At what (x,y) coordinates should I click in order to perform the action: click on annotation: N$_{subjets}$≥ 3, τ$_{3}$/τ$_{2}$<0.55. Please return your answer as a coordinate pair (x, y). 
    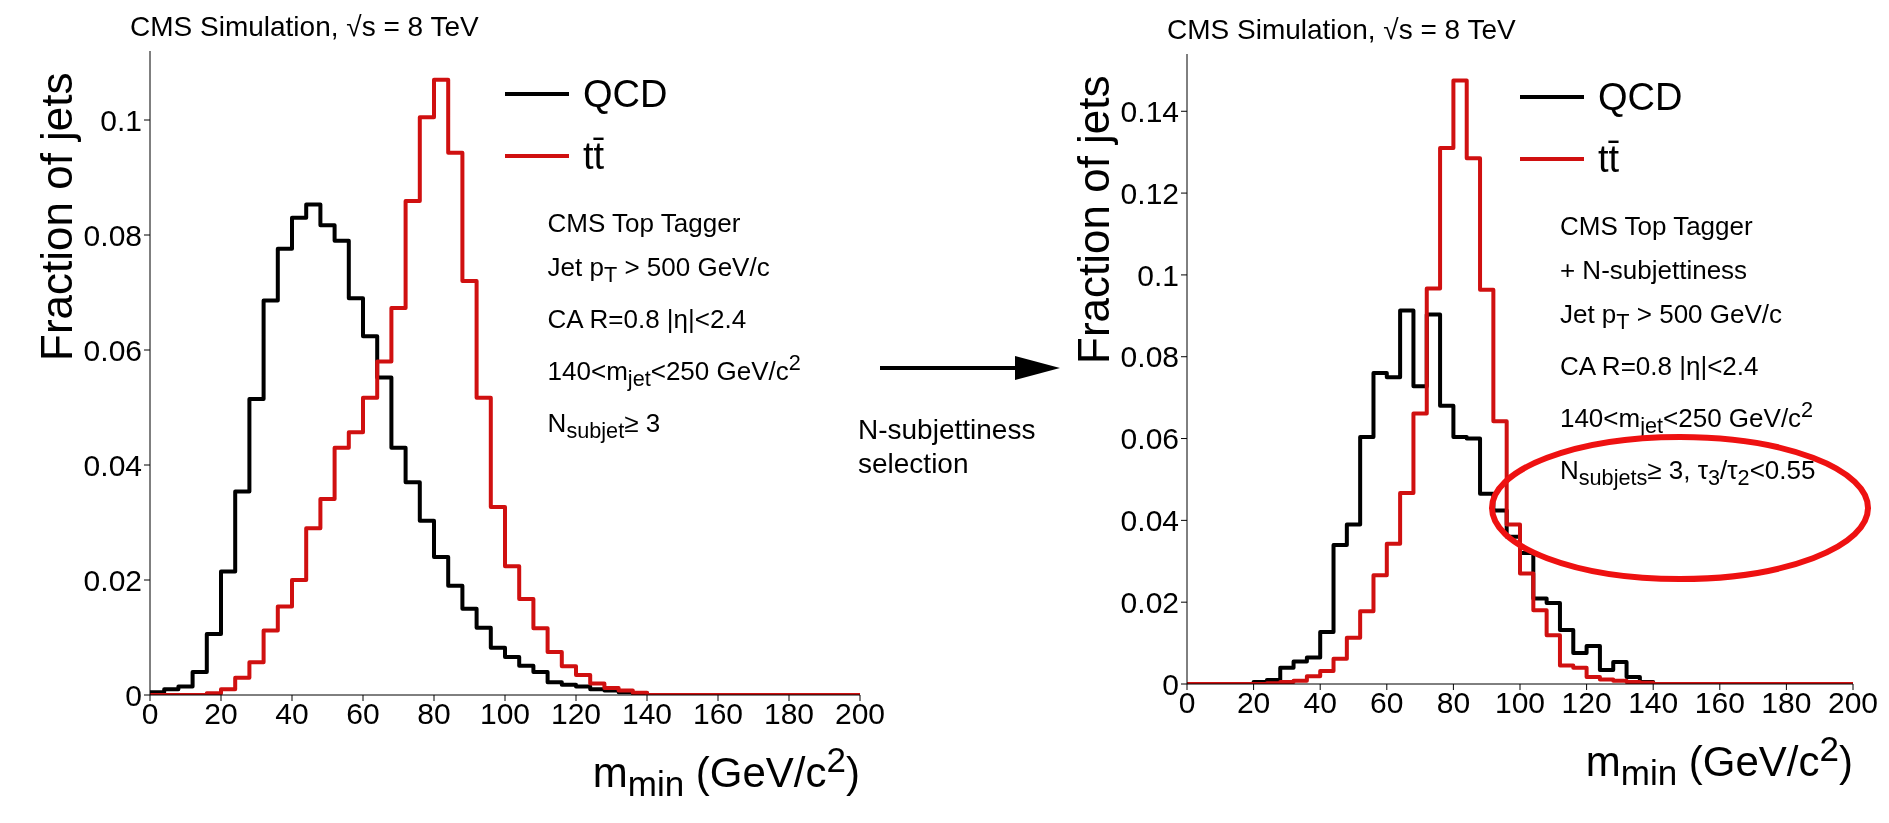
    Looking at the image, I should click on (1687, 473).